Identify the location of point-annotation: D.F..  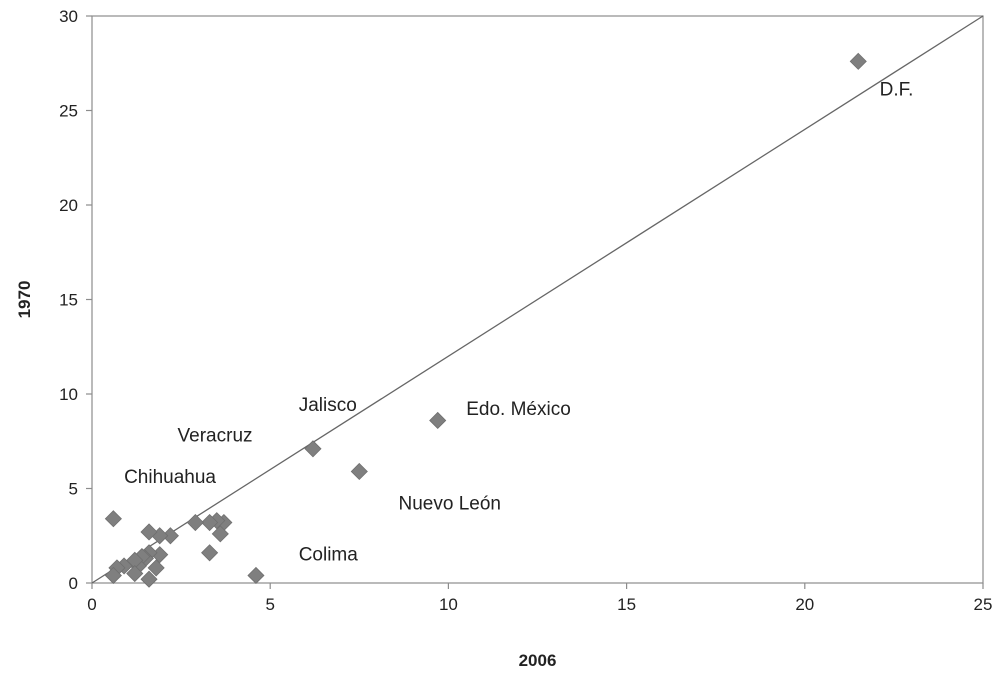
(897, 89).